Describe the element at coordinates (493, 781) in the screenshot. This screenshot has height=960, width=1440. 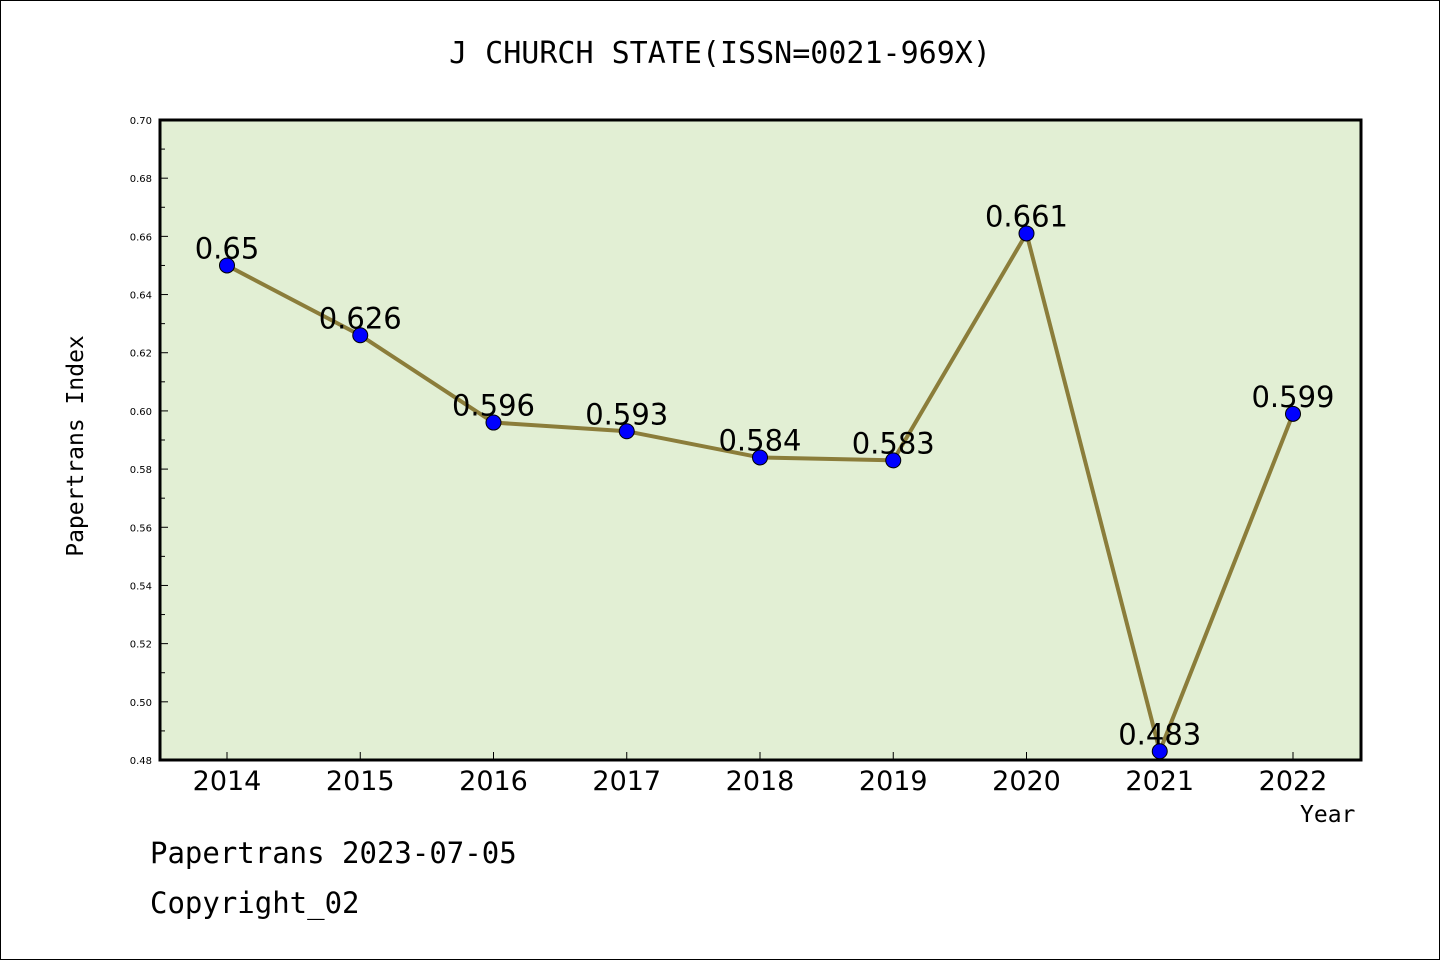
I see `x-tick-label: 2016` at that location.